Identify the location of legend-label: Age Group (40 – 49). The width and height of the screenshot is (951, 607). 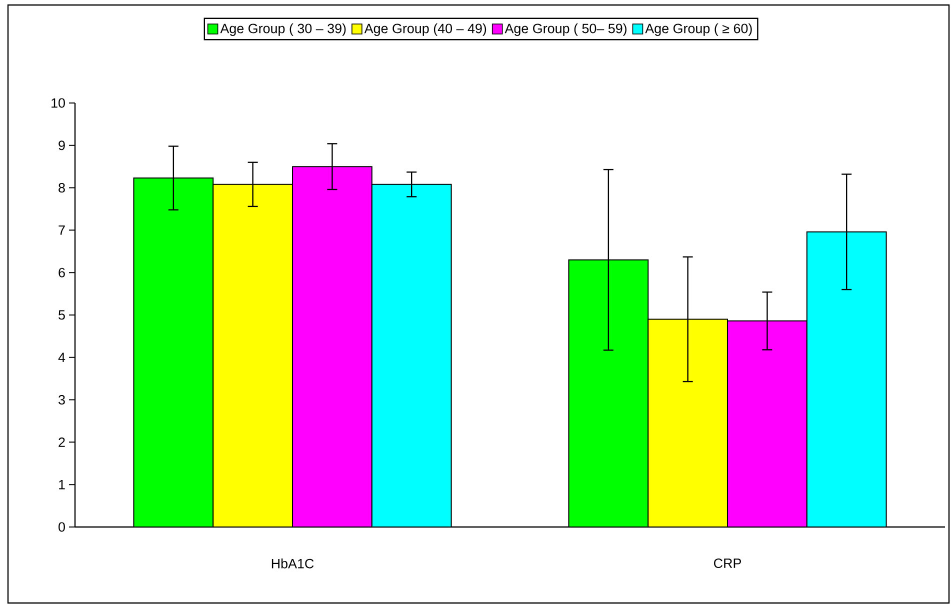
(425, 29).